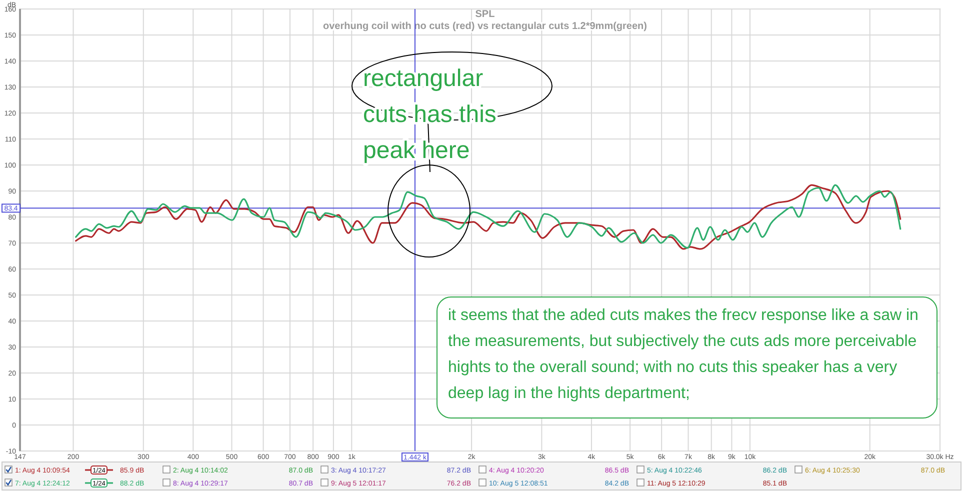 This screenshot has width=963, height=491. Describe the element at coordinates (683, 354) in the screenshot. I see `annotation: it seems that the aded cuts makes the frecv response like a saw in the measurements, but subjectively the cuts ads more perceivable hights to the overall sound; with no cuts this speaker has a very deep lag in the hights department;` at that location.